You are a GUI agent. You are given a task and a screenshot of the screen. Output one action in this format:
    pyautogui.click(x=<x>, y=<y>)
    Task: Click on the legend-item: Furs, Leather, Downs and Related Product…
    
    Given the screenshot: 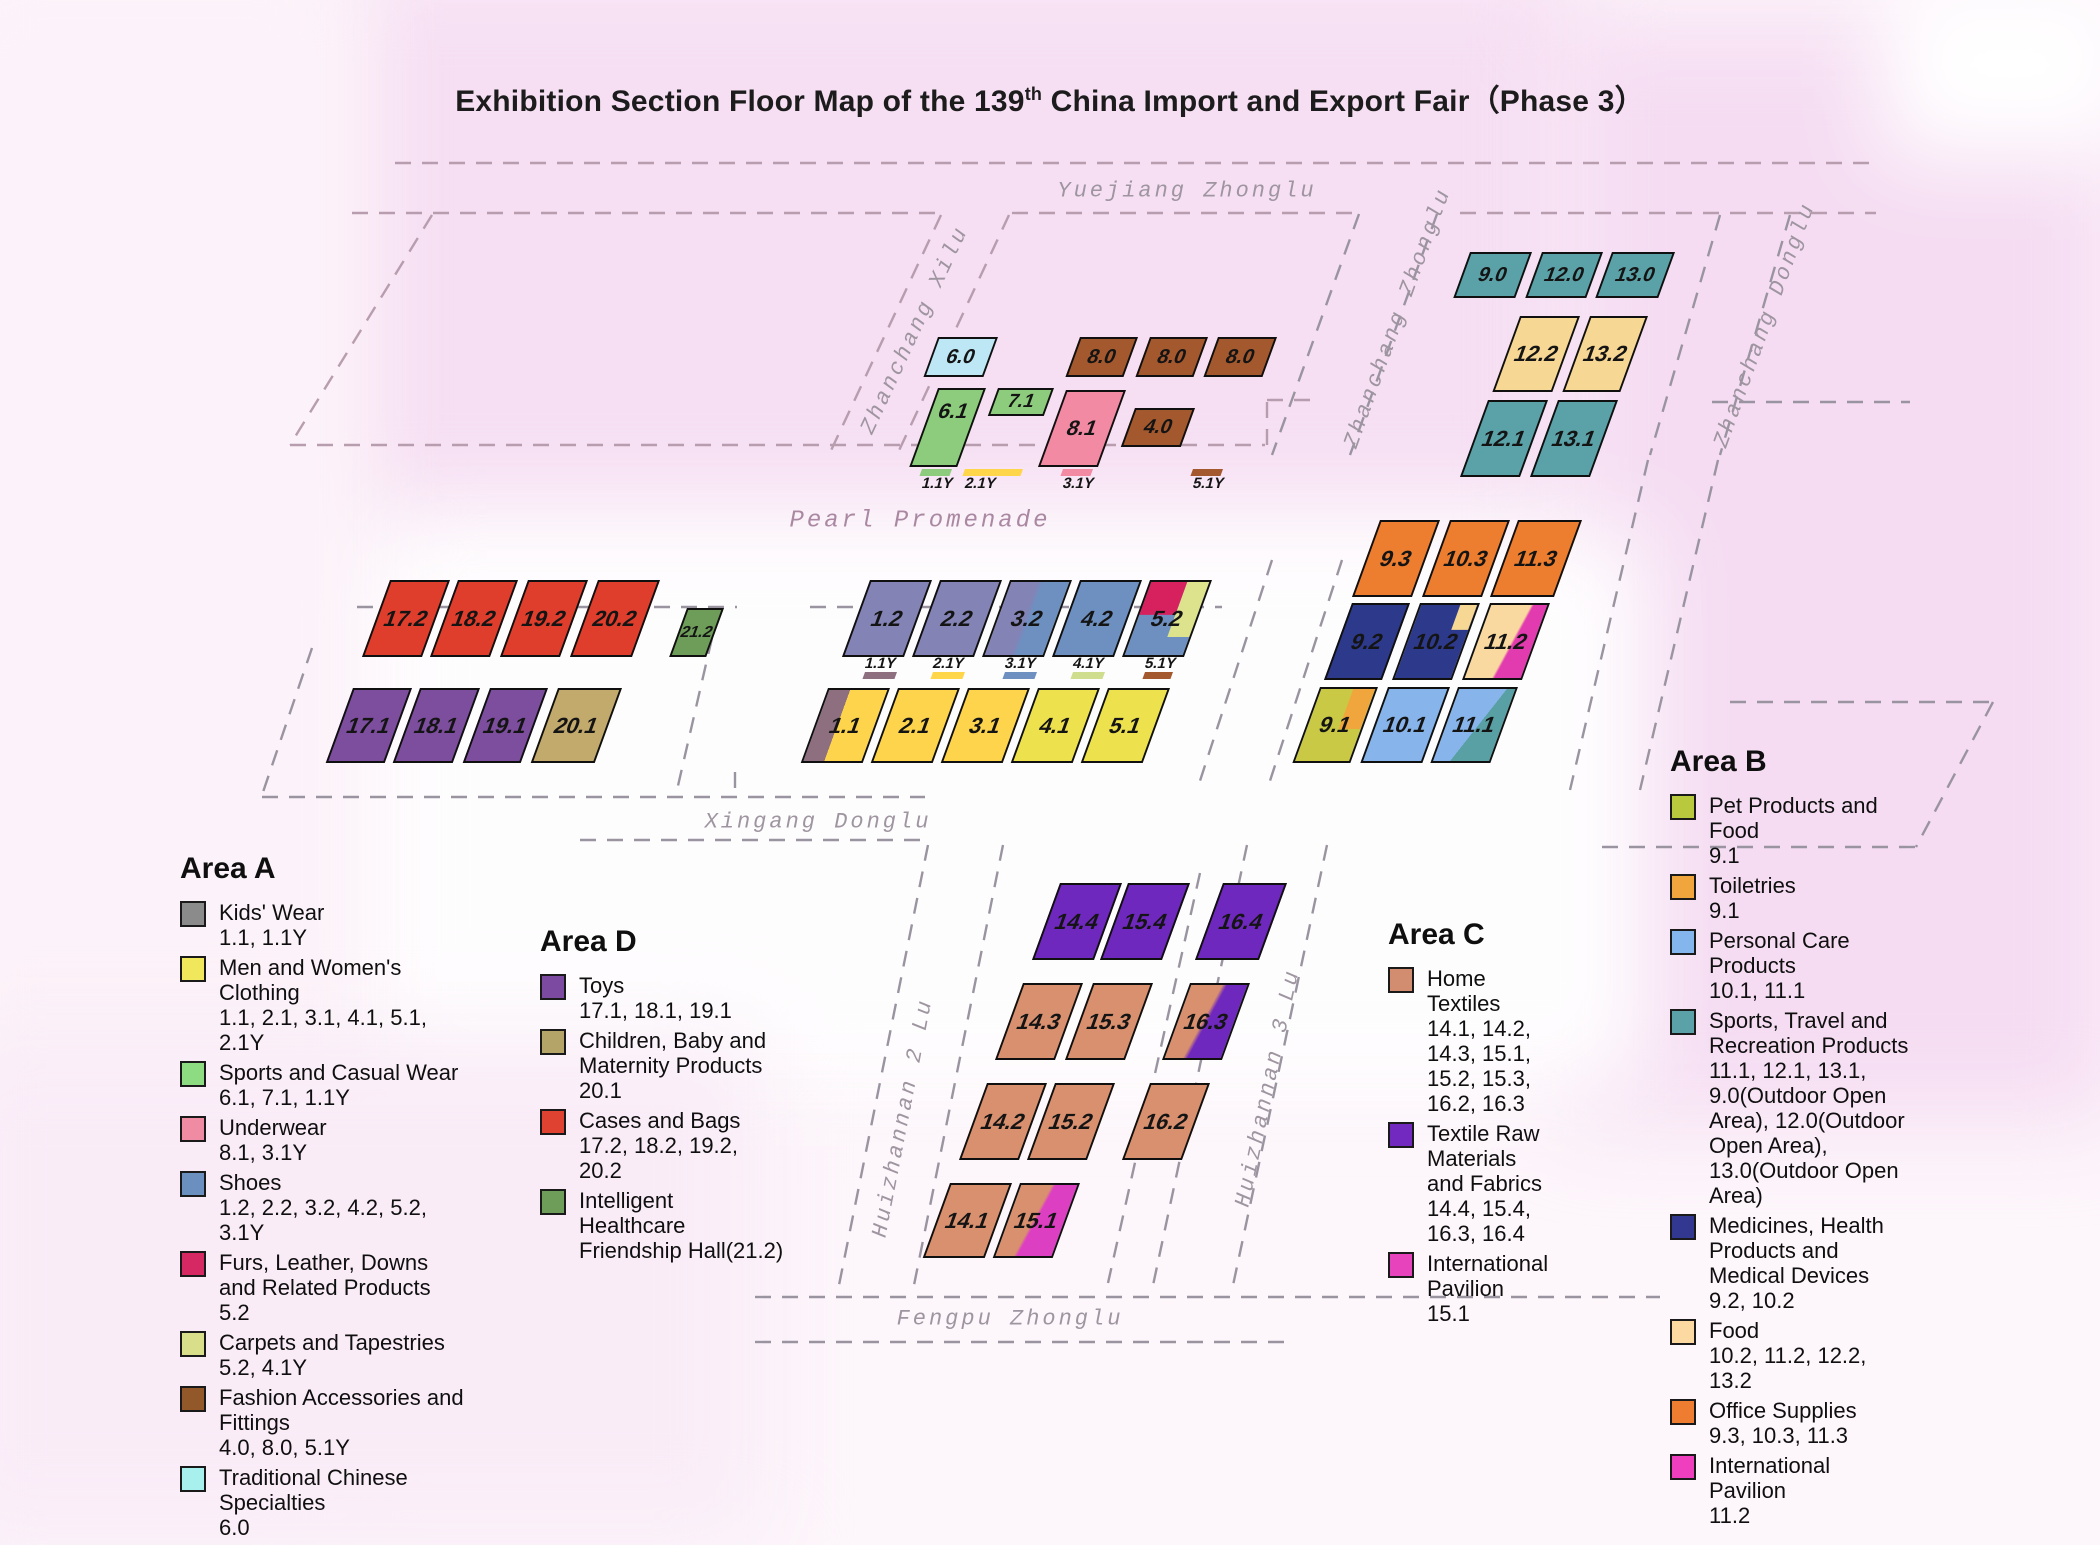 What is the action you would take?
    pyautogui.click(x=325, y=1287)
    